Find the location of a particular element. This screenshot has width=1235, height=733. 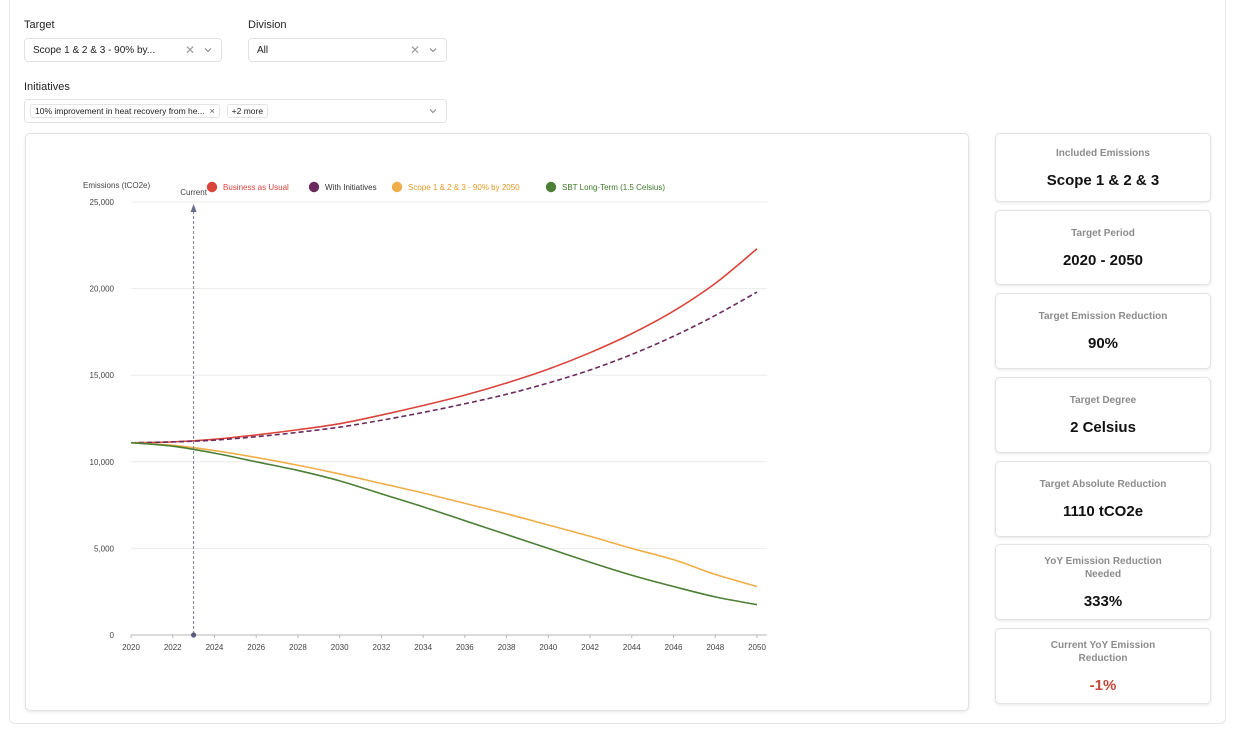

stat-title: Target Degree is located at coordinates (1103, 400).